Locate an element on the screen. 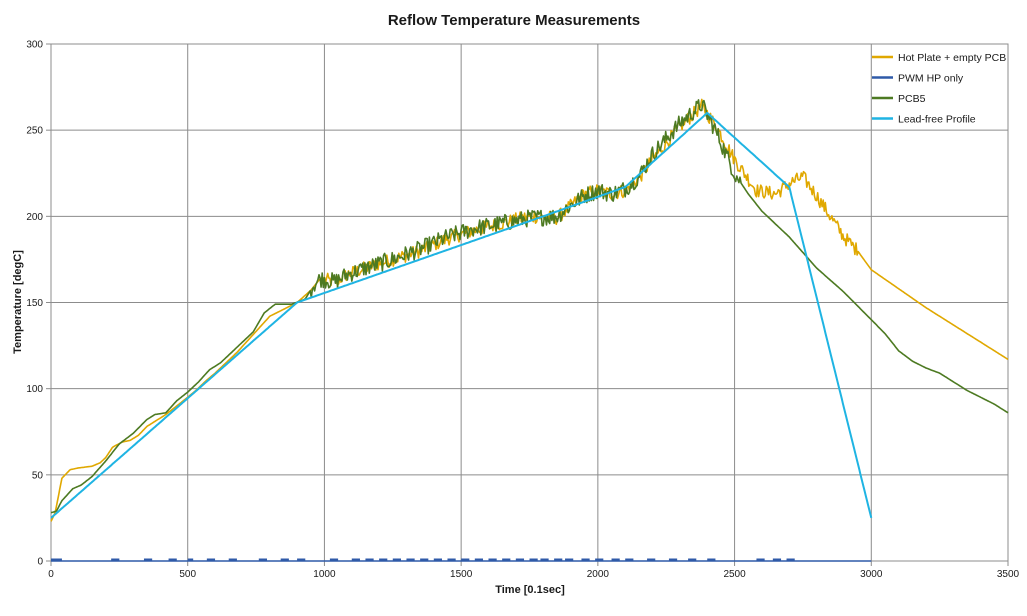  y-tick-label: 100 is located at coordinates (34, 389).